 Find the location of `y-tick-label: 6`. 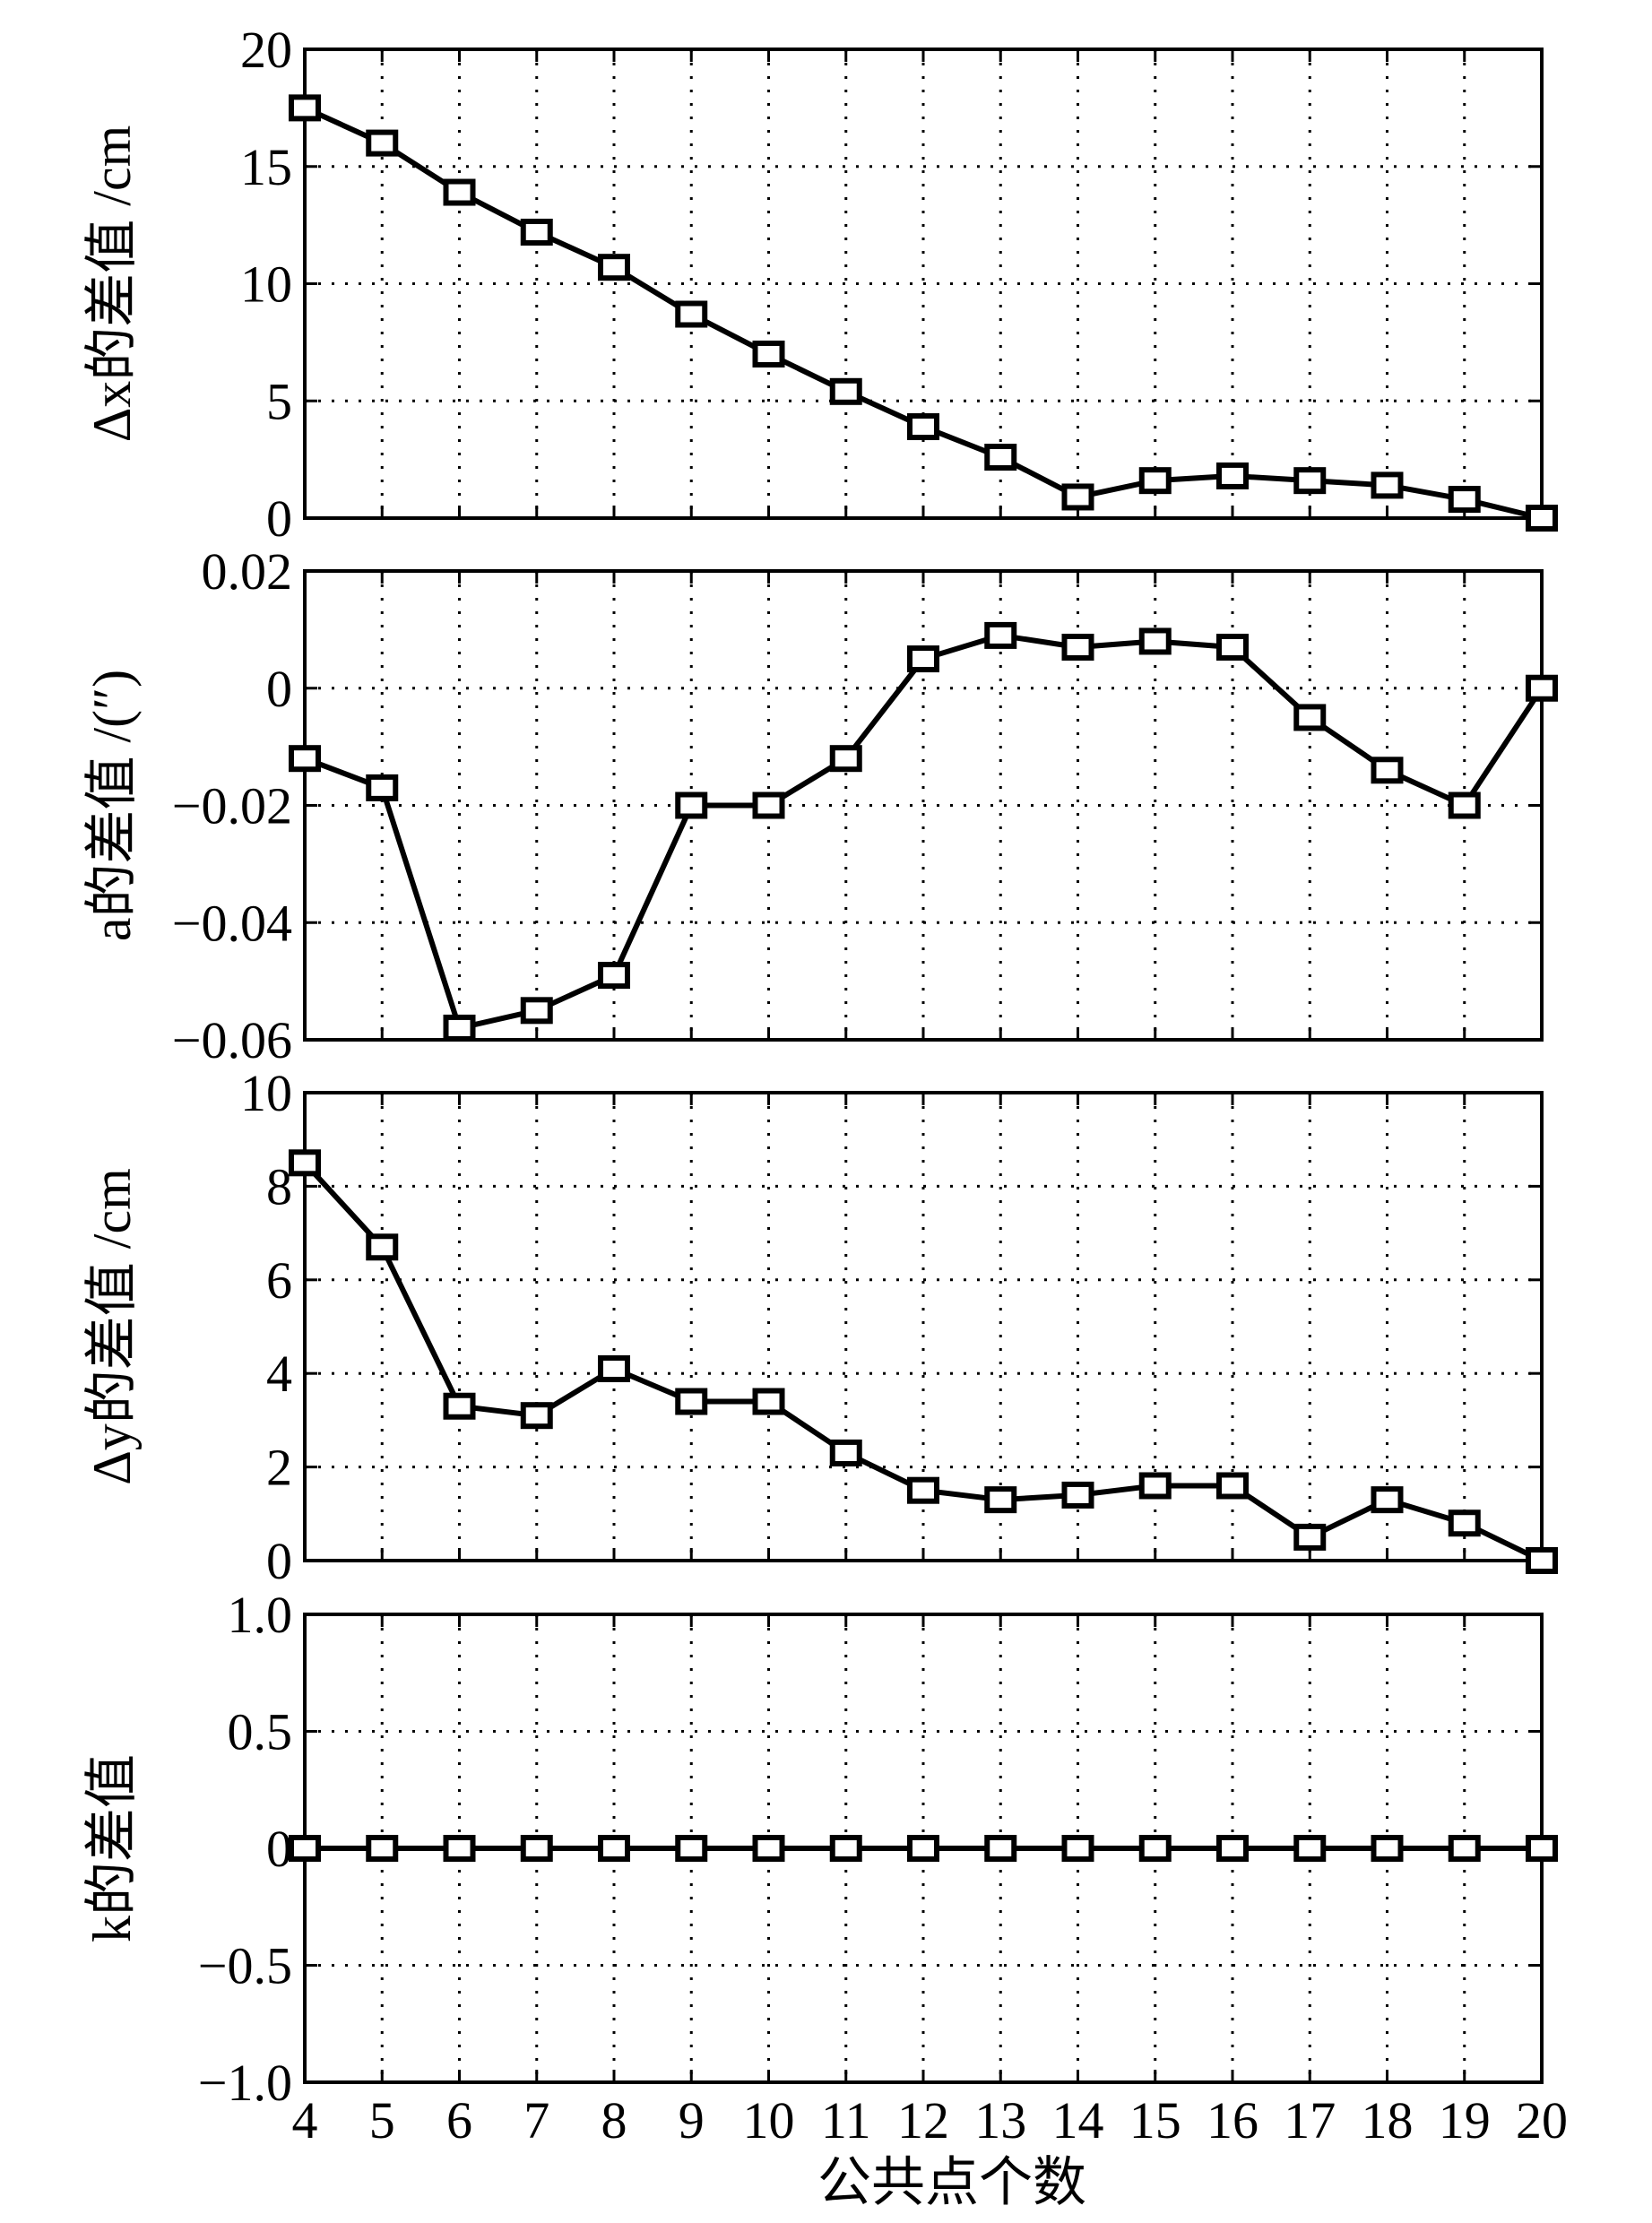

y-tick-label: 6 is located at coordinates (279, 1280).